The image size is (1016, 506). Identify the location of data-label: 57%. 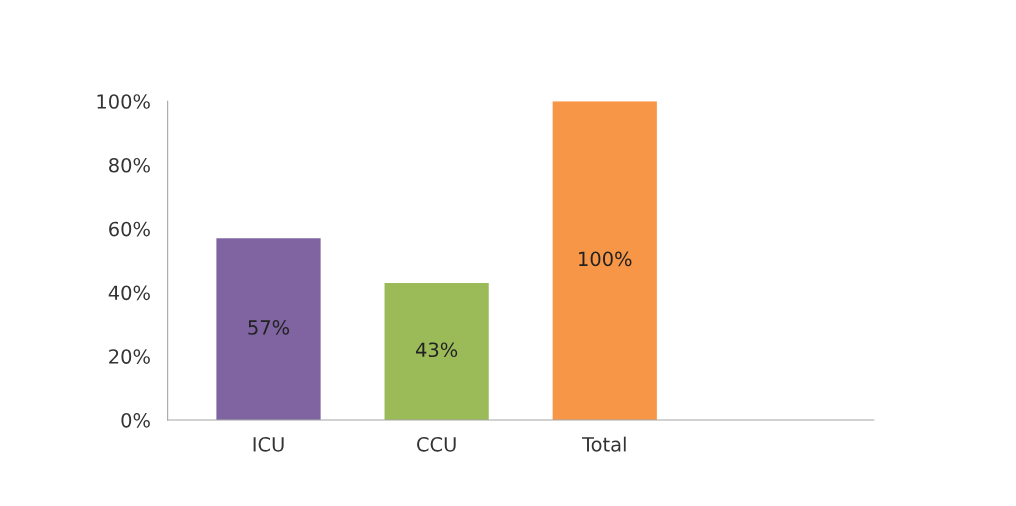
(269, 327).